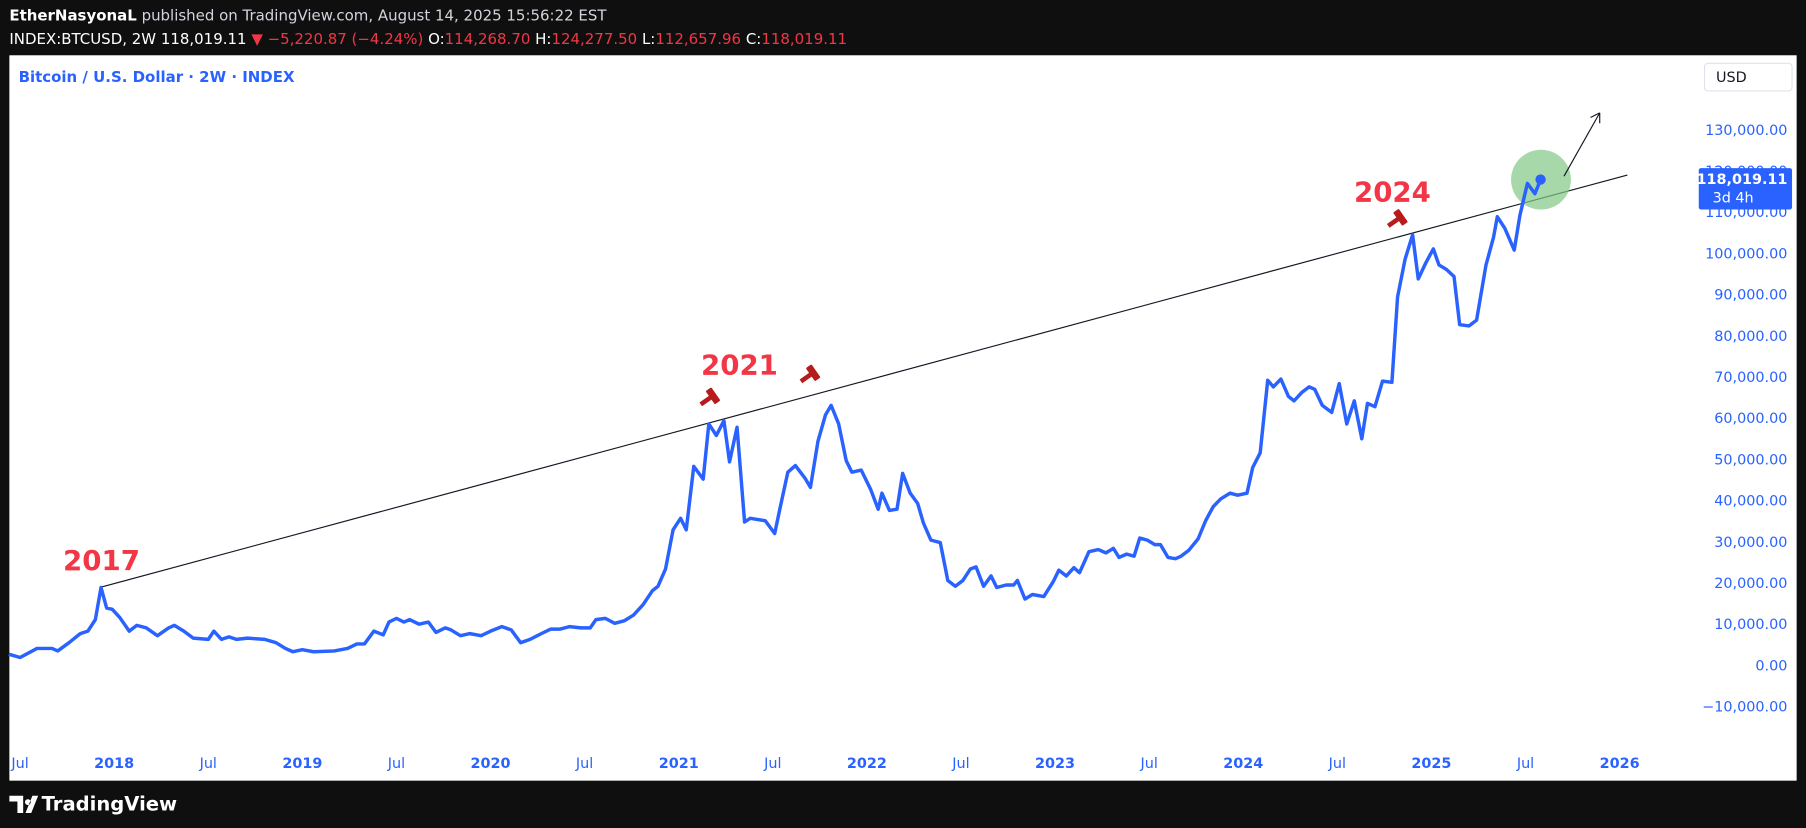 The height and width of the screenshot is (828, 1806). What do you see at coordinates (543, 39) in the screenshot?
I see `ohlc-label: H:` at bounding box center [543, 39].